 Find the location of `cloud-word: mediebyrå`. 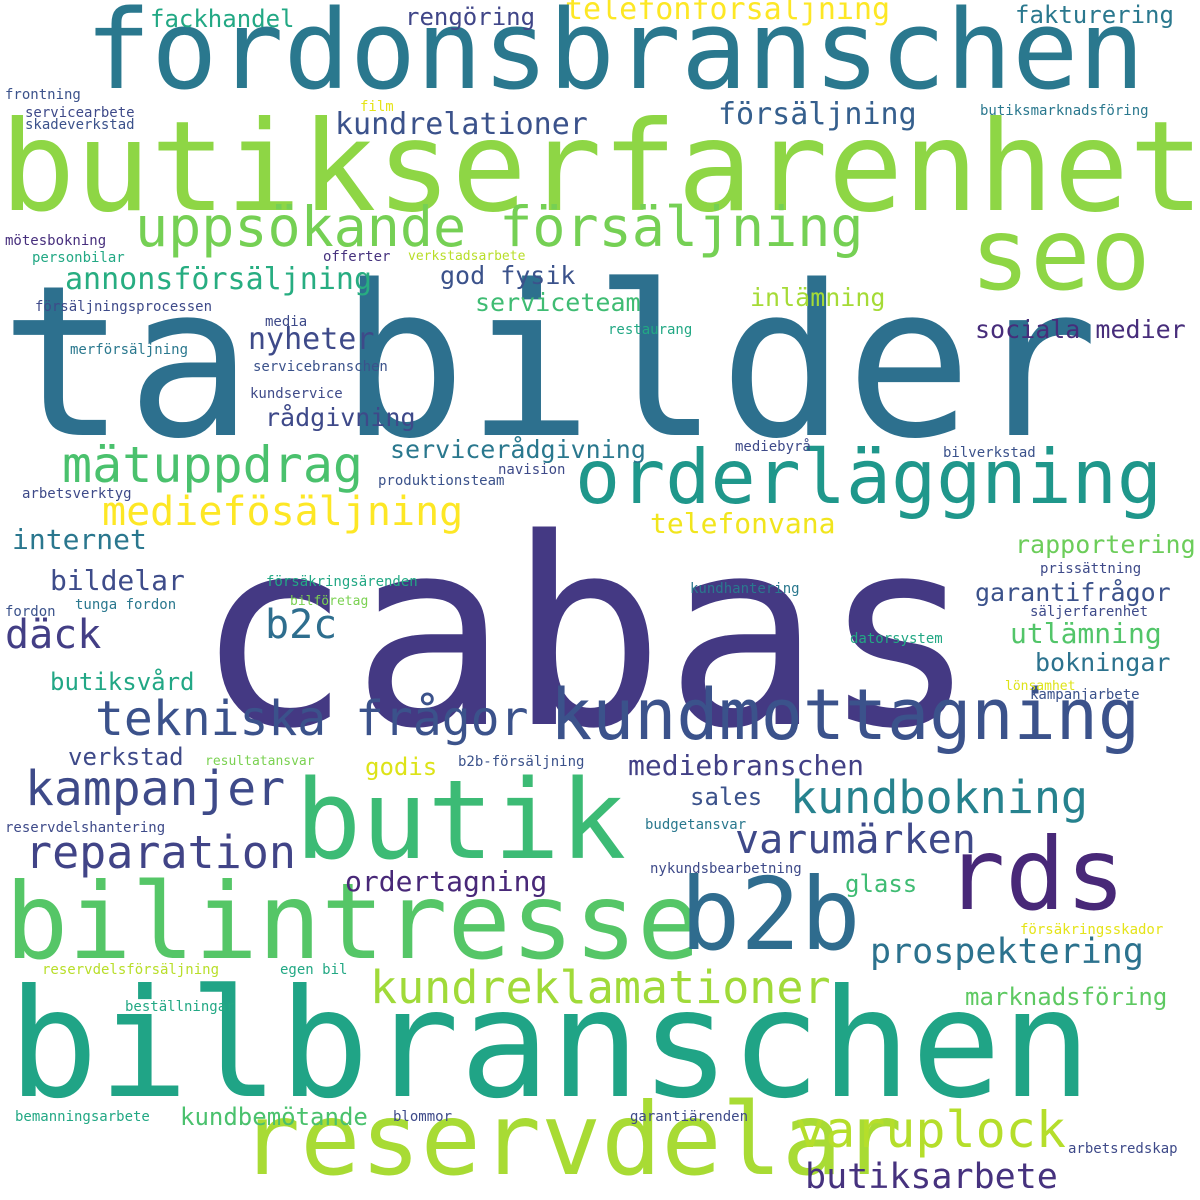

cloud-word: mediebyrå is located at coordinates (773, 447).